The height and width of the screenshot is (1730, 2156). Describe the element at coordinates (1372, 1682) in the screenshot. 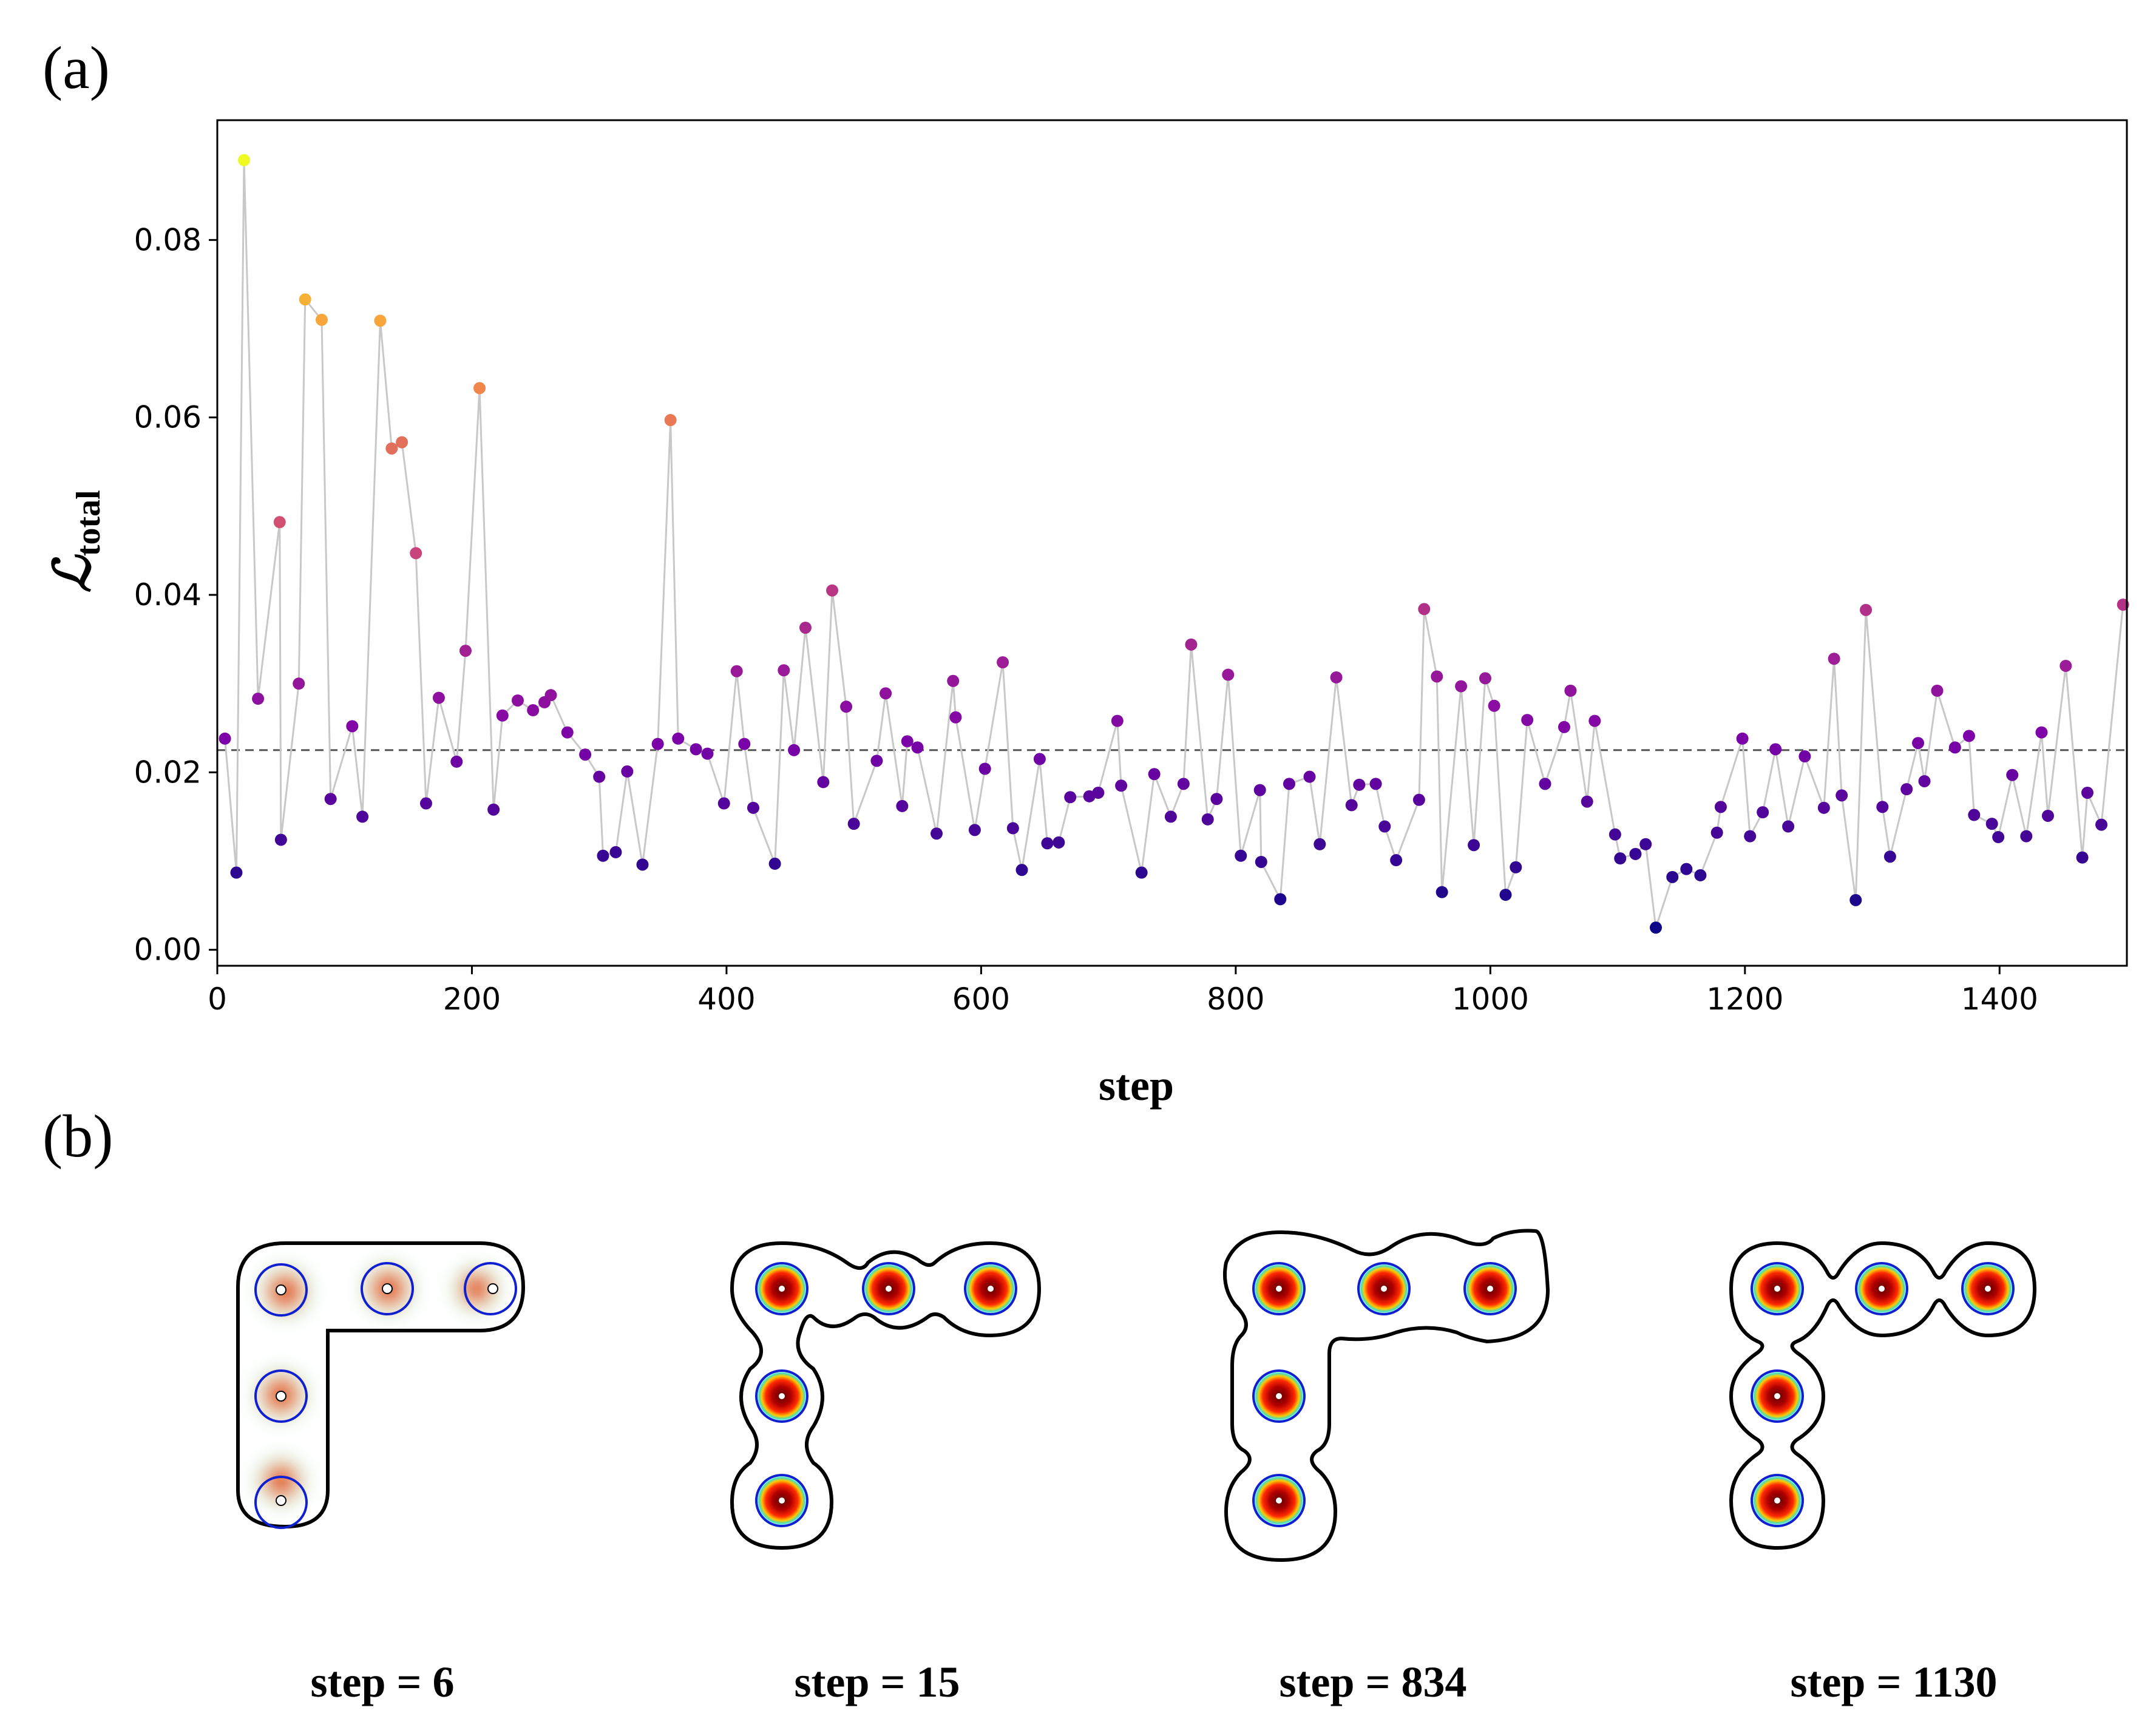

I see `snapshot-label: step = 834` at that location.